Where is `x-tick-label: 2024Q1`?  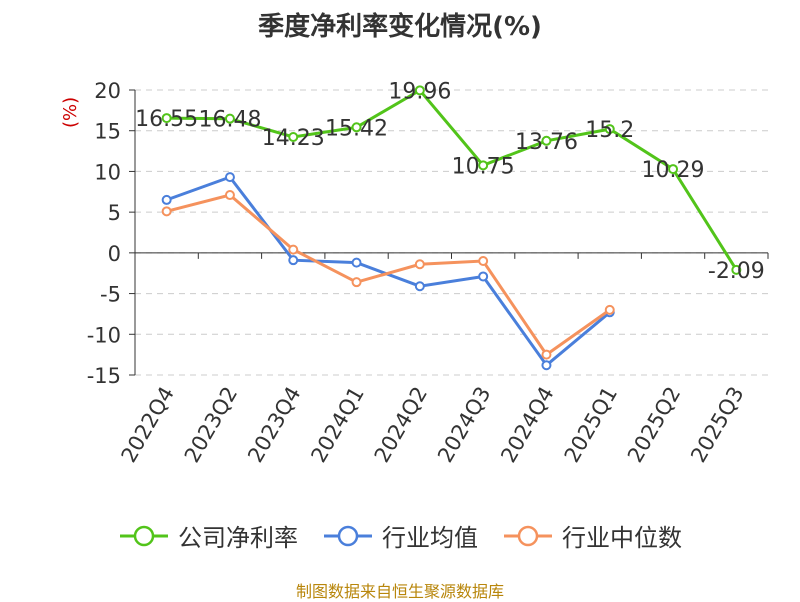
x-tick-label: 2024Q1 is located at coordinates (337, 425).